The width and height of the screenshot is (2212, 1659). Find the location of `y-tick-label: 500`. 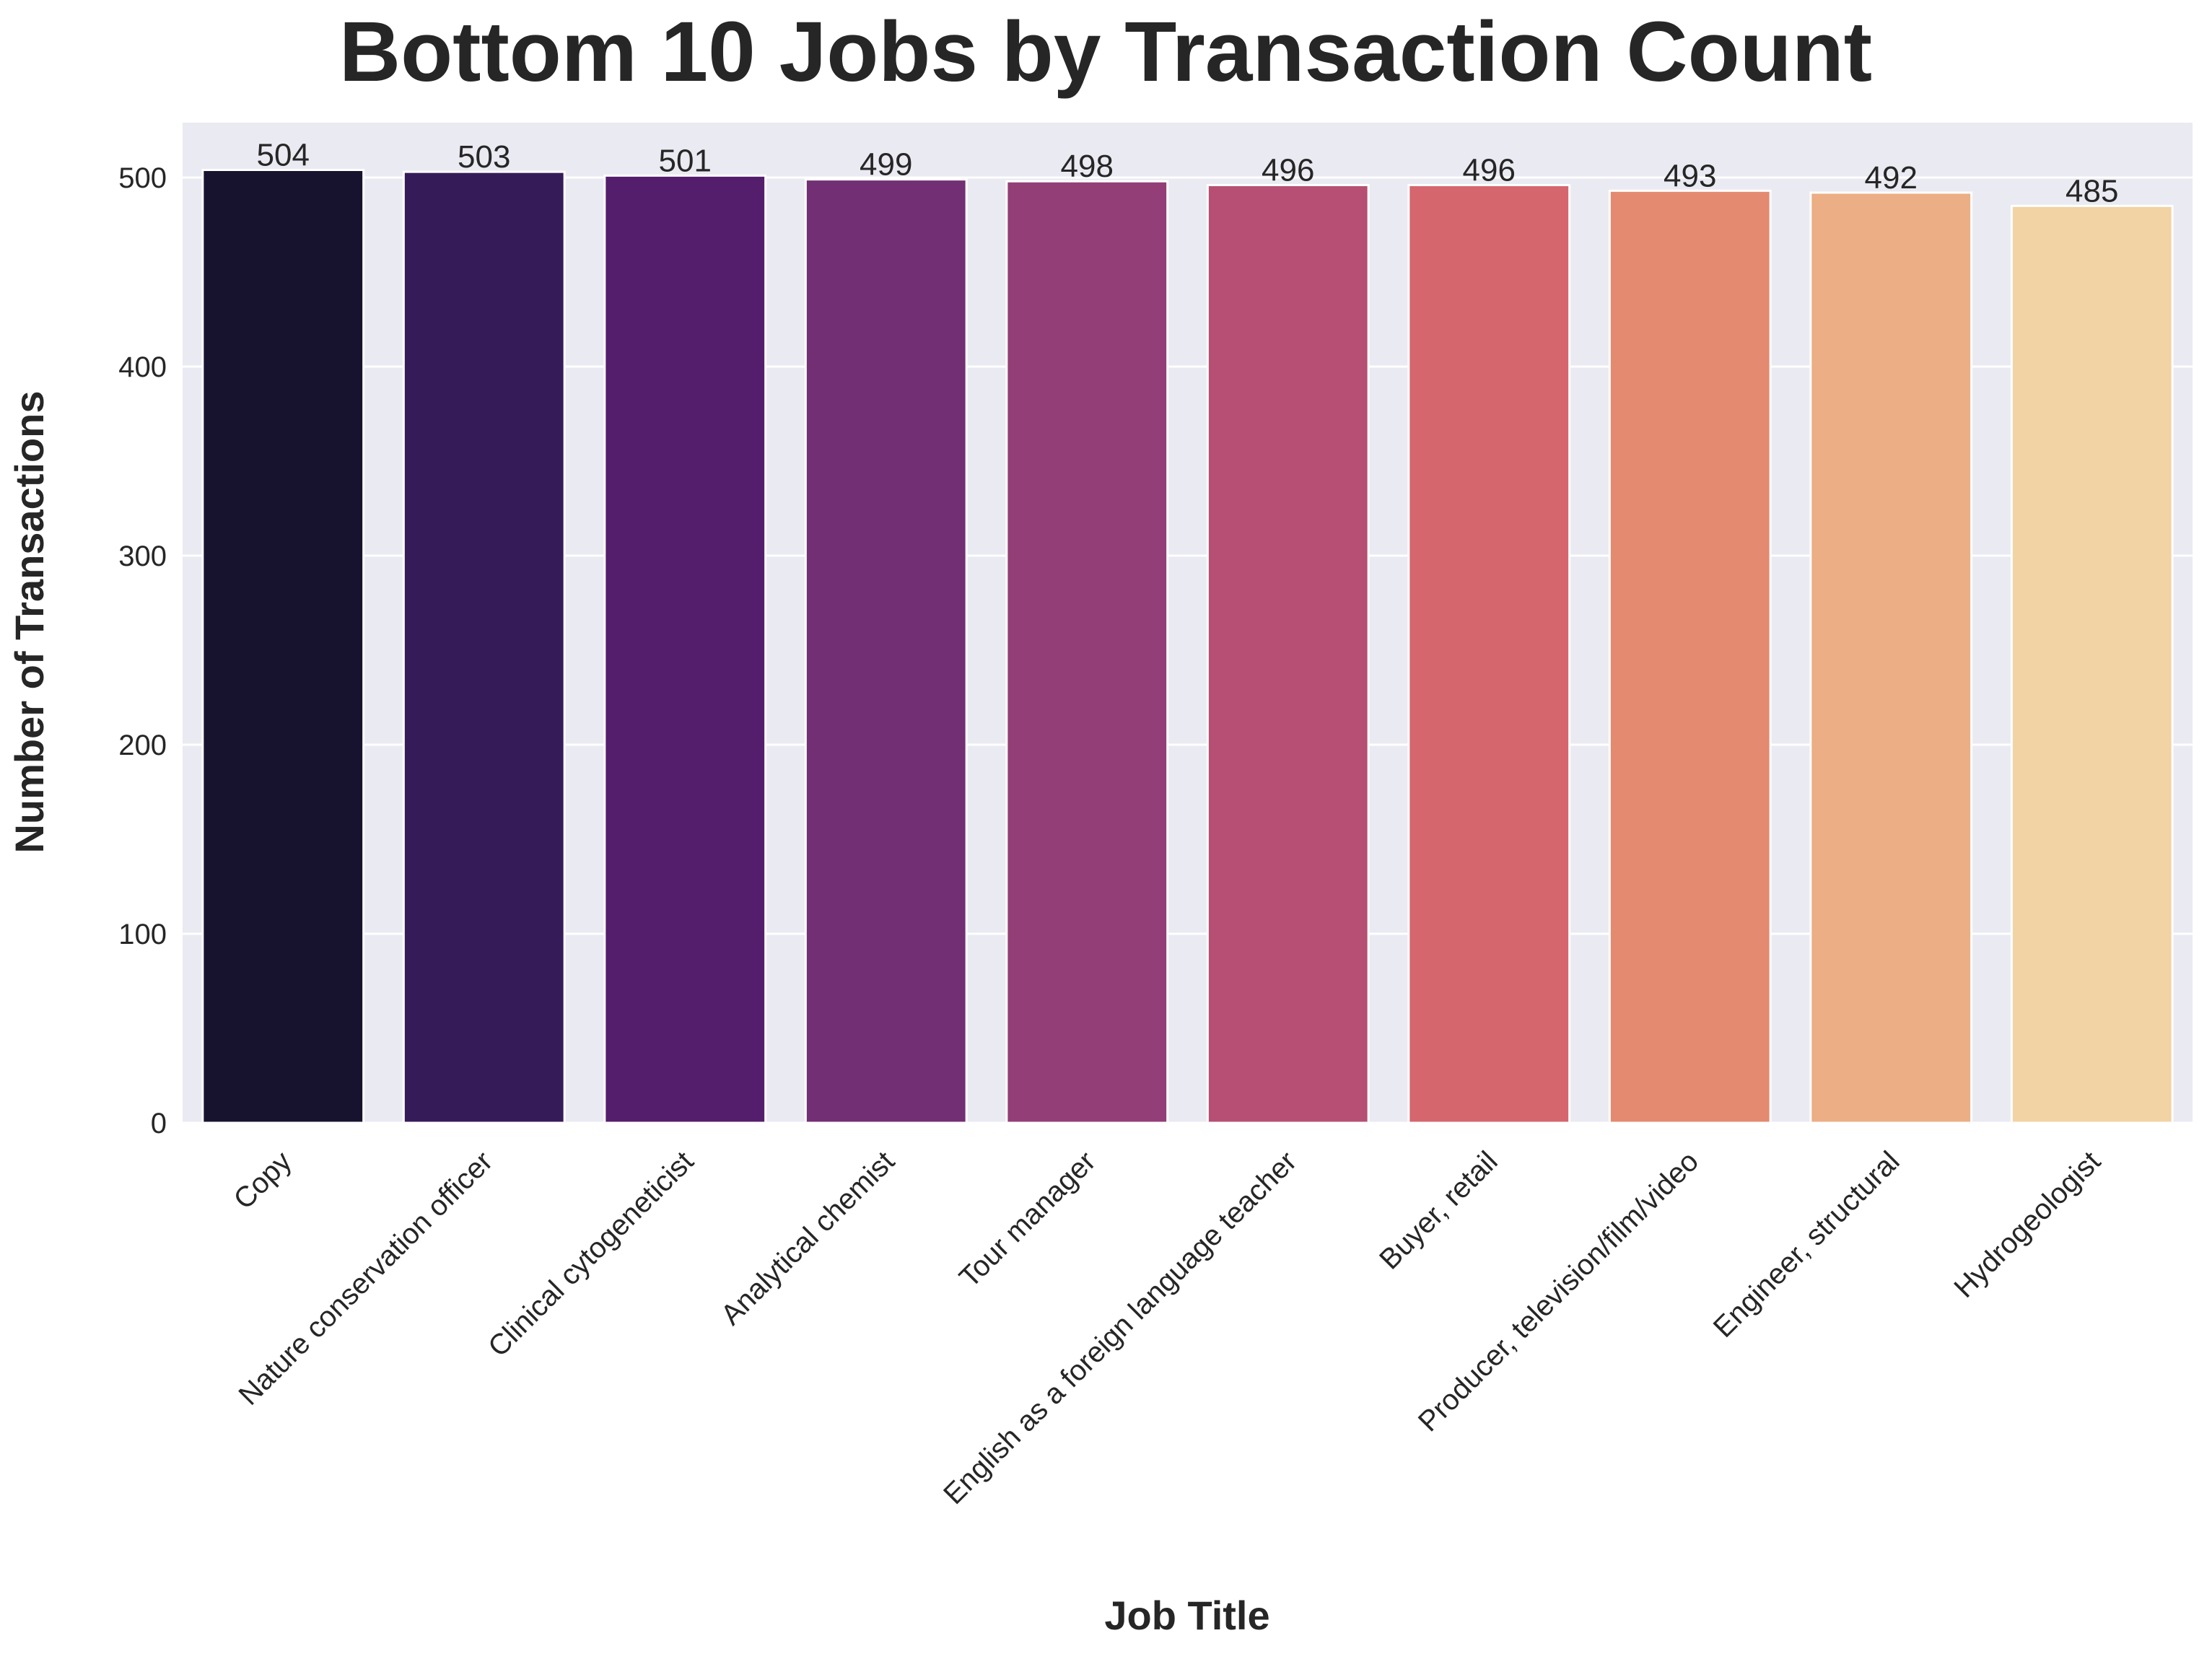

y-tick-label: 500 is located at coordinates (142, 178).